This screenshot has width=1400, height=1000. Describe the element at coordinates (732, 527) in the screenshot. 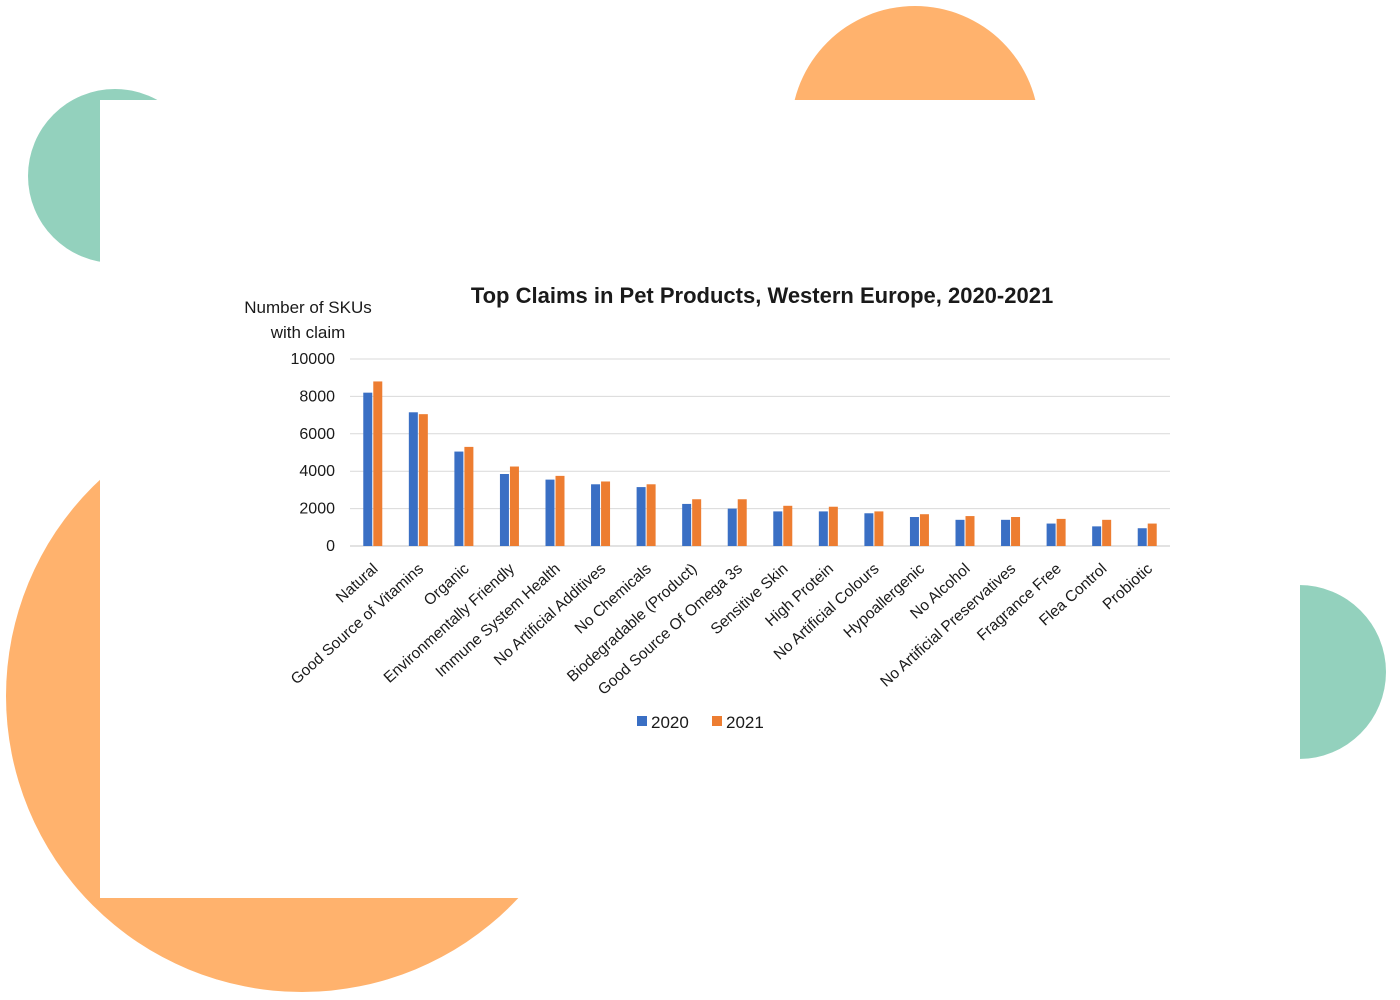

I see `bar-2020-good-source-of-omega-3s` at that location.